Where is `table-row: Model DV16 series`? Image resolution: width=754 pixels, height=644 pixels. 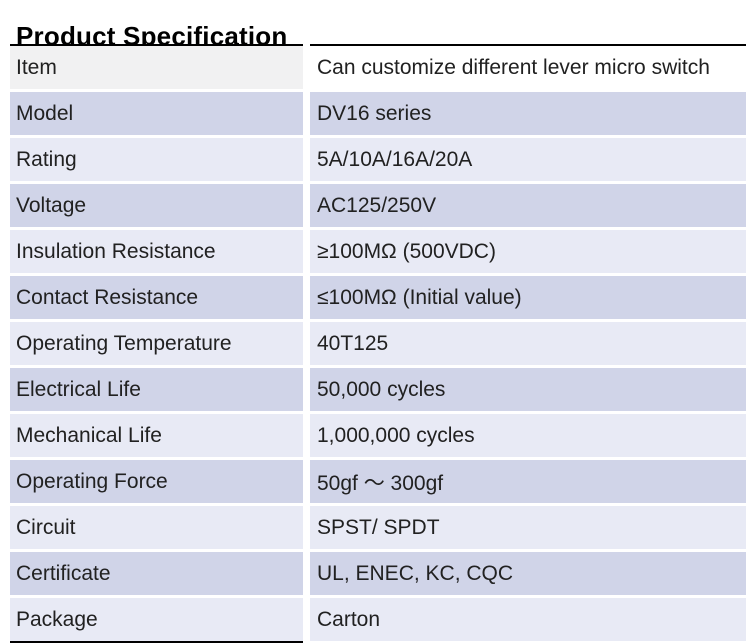
table-row: Model DV16 series is located at coordinates (378, 113).